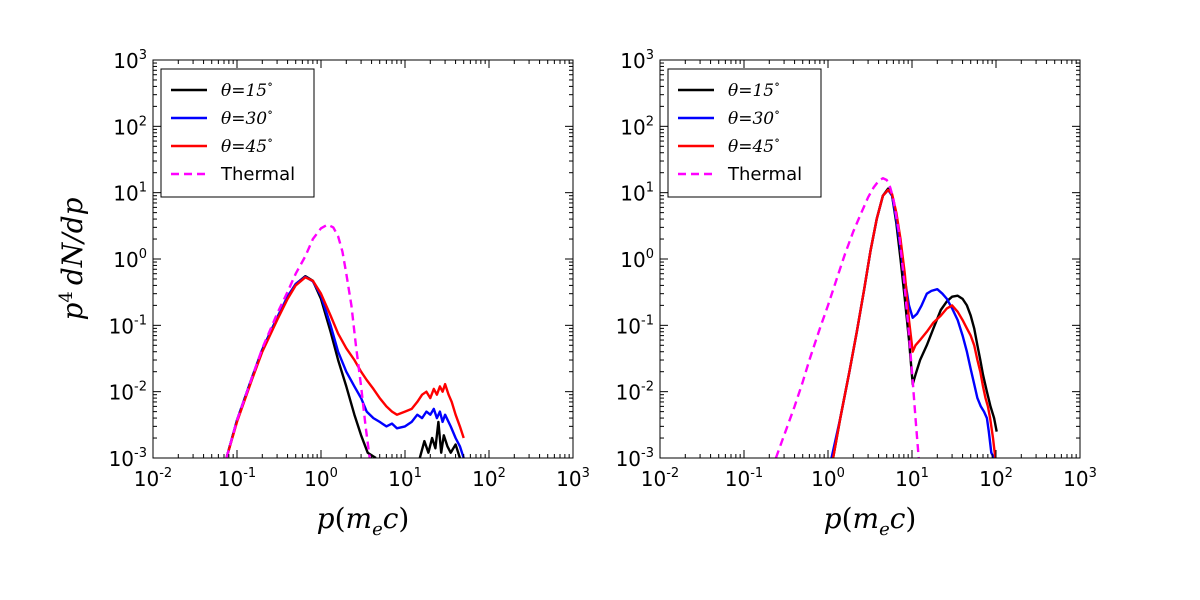 This screenshot has height=600, width=1200. I want to click on y-axis-label: p4dN/dp, so click(72, 258).